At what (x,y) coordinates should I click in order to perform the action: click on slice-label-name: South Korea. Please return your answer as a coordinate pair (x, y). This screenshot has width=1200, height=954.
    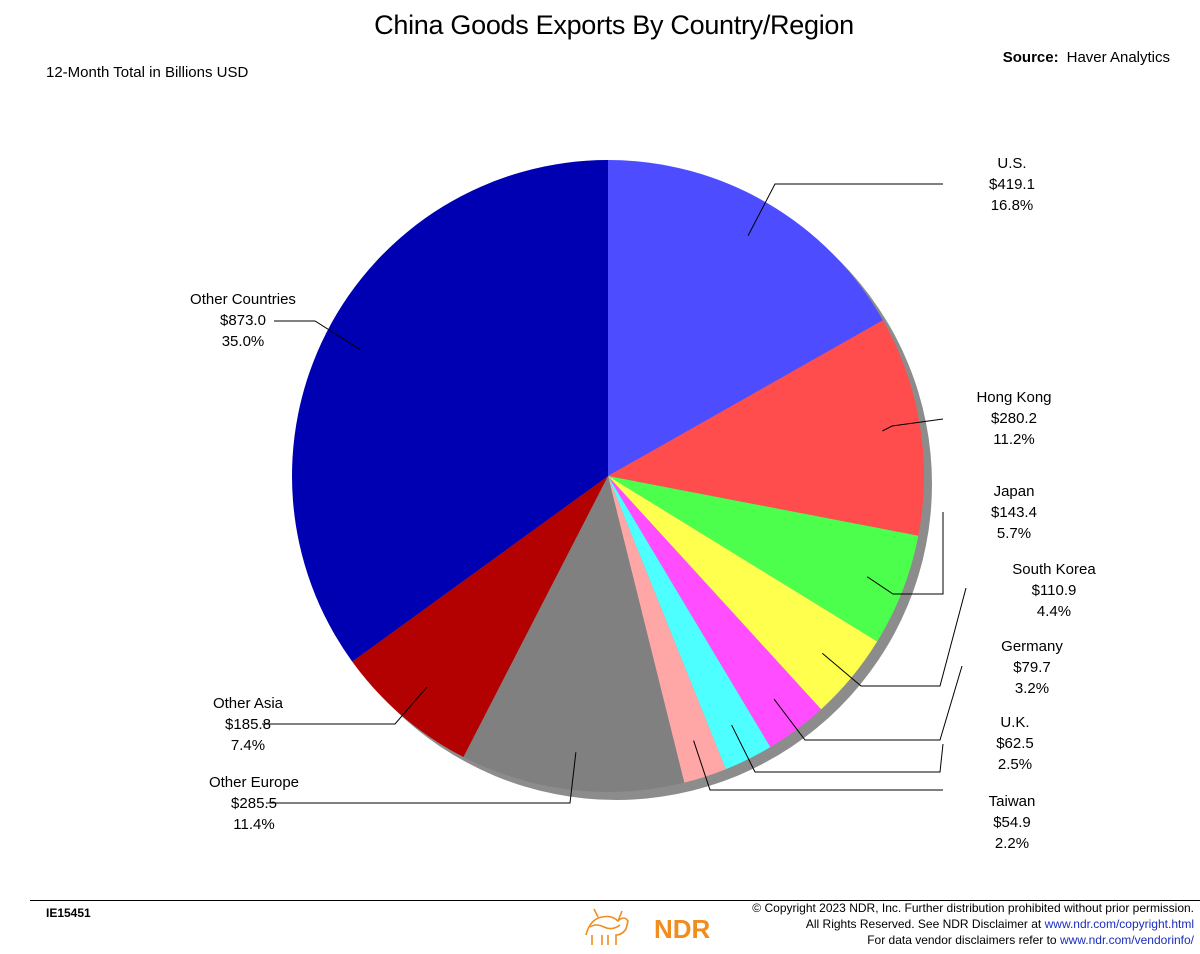
    Looking at the image, I should click on (1054, 569).